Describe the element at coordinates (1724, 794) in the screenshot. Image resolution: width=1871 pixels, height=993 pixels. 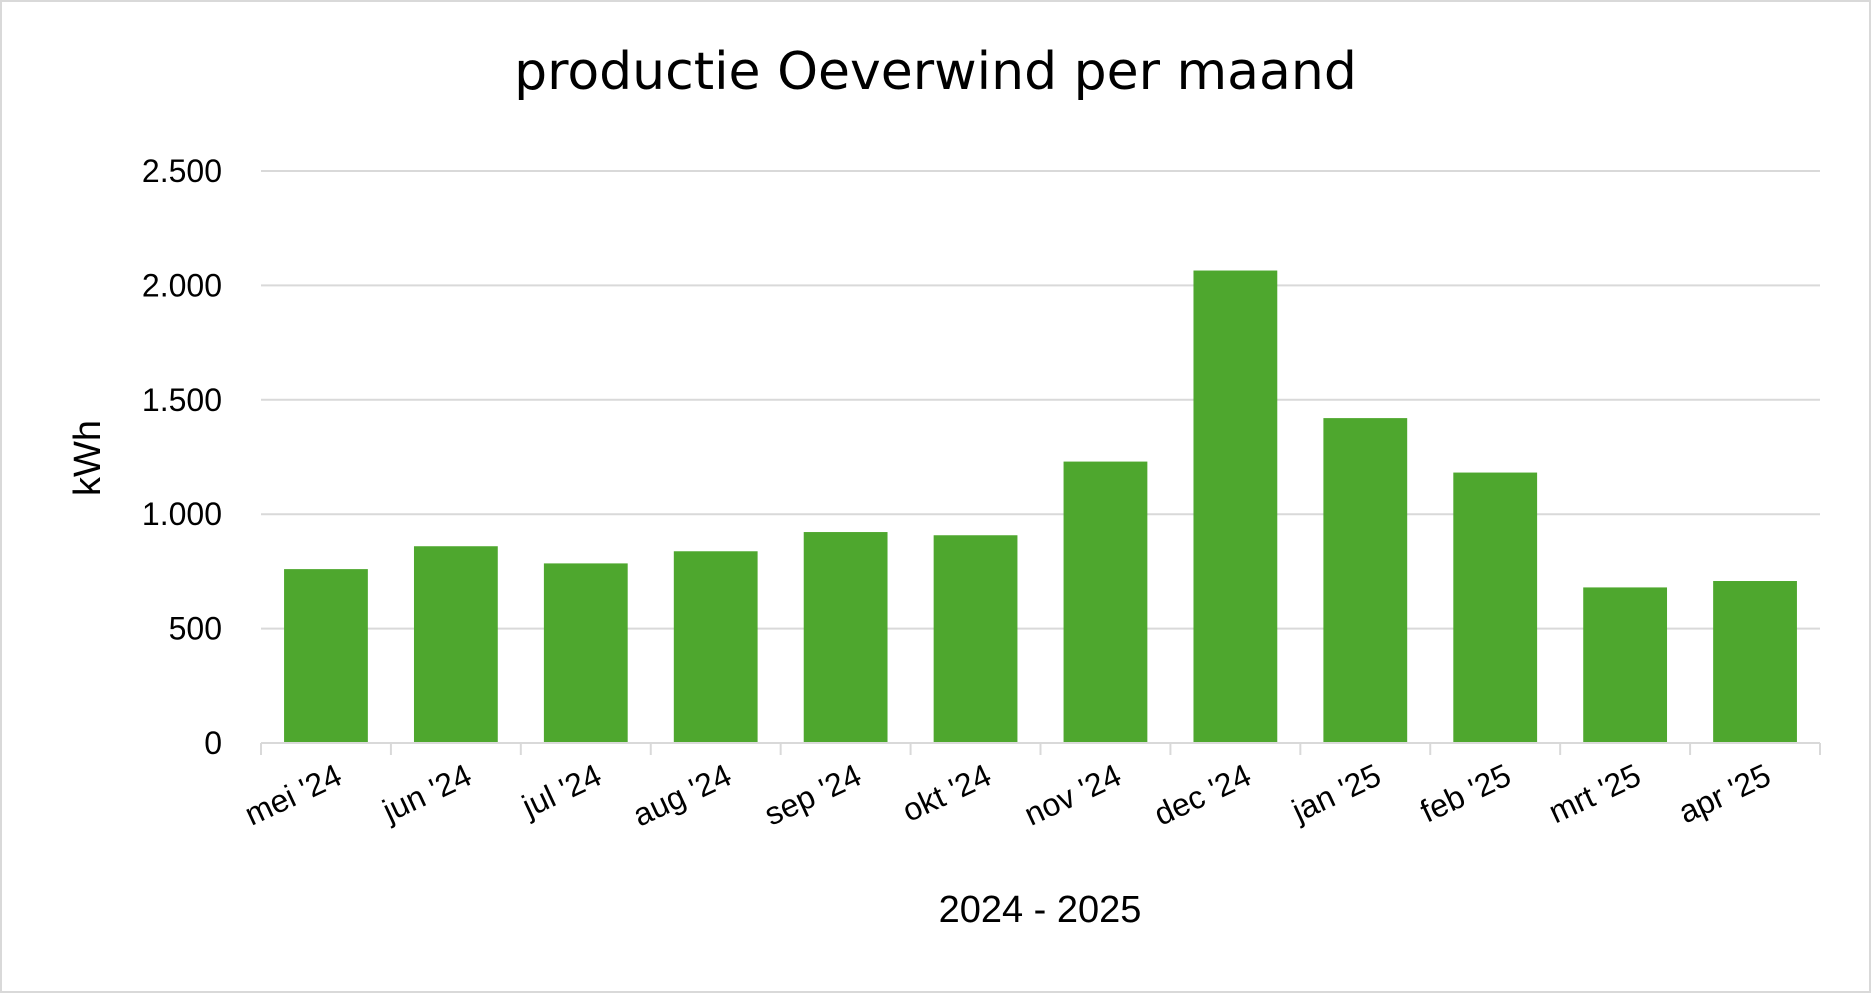
I see `x-tick-label: apr '25` at that location.